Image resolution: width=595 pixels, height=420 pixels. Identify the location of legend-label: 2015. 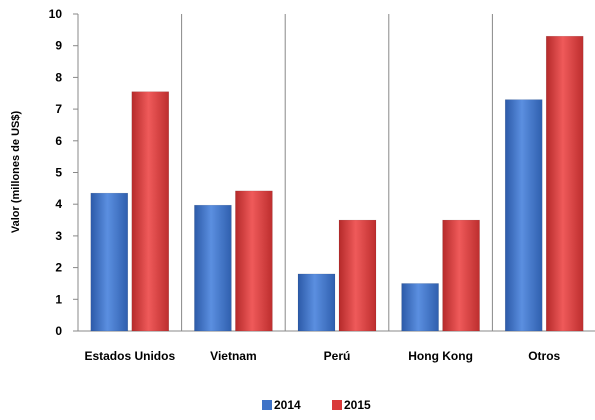
(357, 405).